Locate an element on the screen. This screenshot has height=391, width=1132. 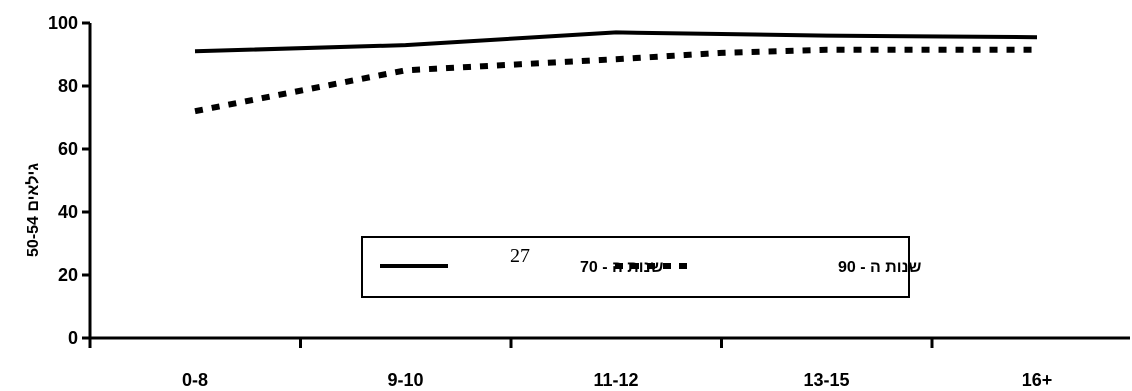
legend-label-90s: שנות ה - 90 is located at coordinates (879, 267).